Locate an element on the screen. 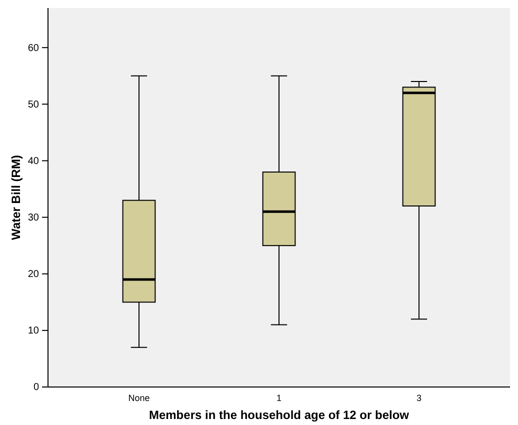 The image size is (518, 425). y-tick-label: 30 is located at coordinates (34, 218).